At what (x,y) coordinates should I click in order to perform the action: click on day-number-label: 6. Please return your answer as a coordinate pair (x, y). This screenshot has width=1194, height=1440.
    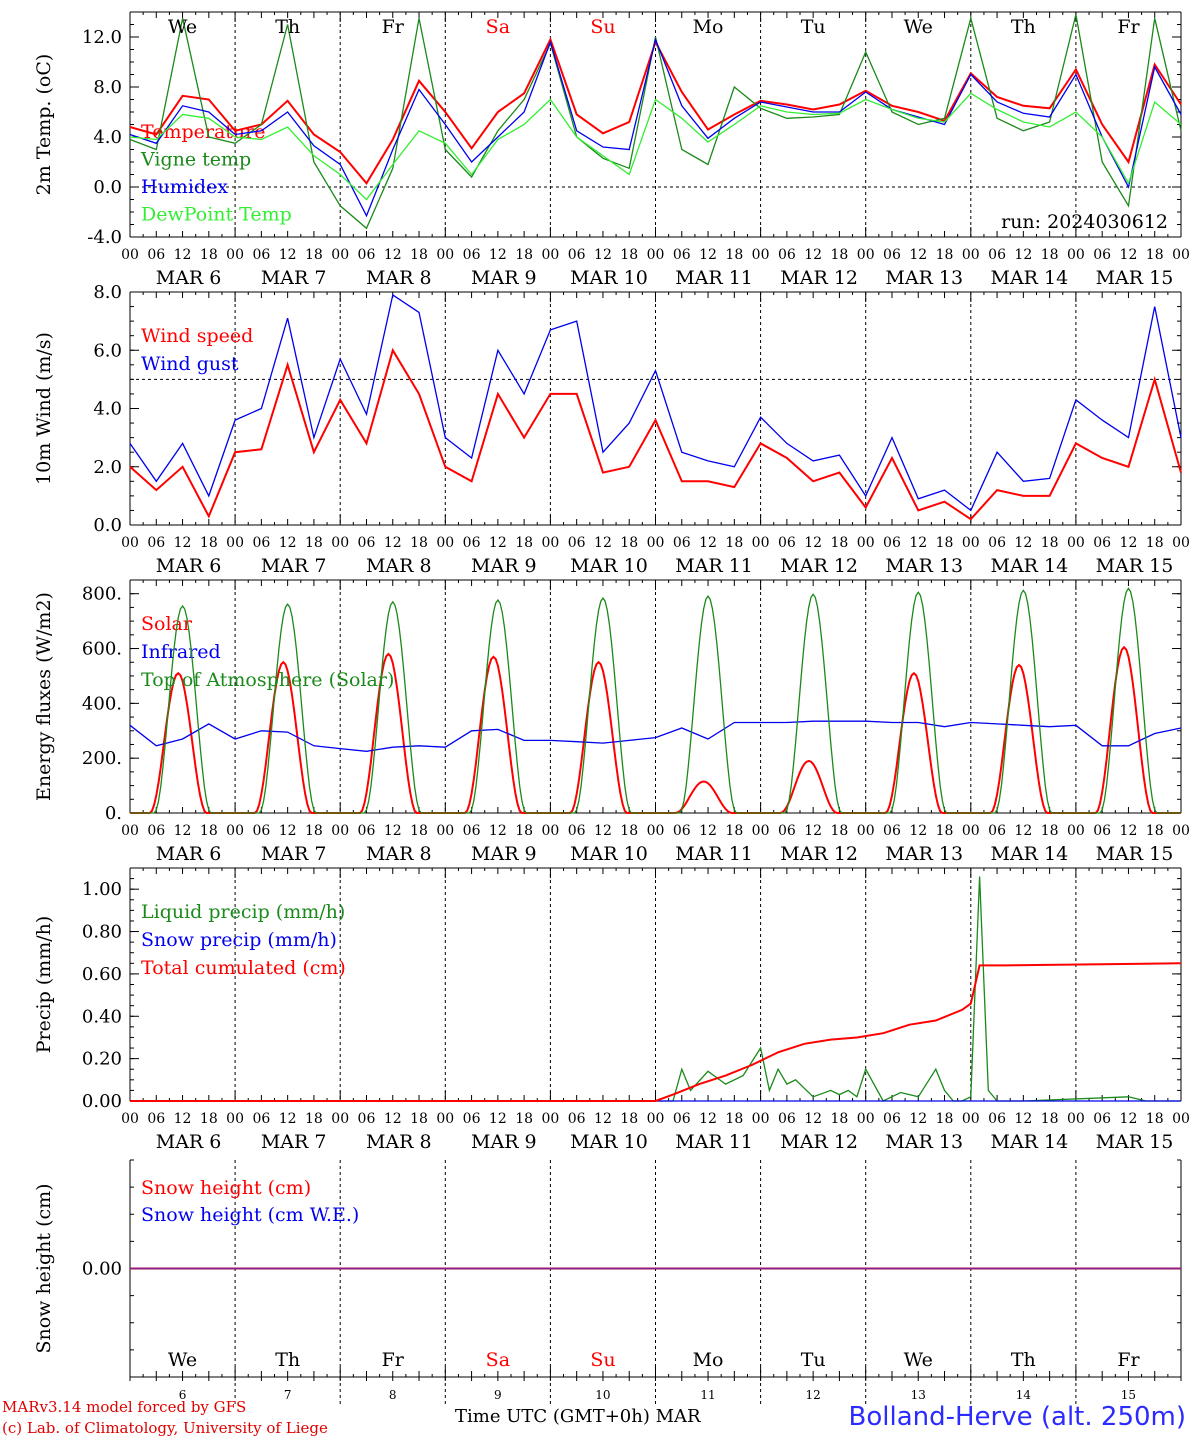
    Looking at the image, I should click on (183, 1395).